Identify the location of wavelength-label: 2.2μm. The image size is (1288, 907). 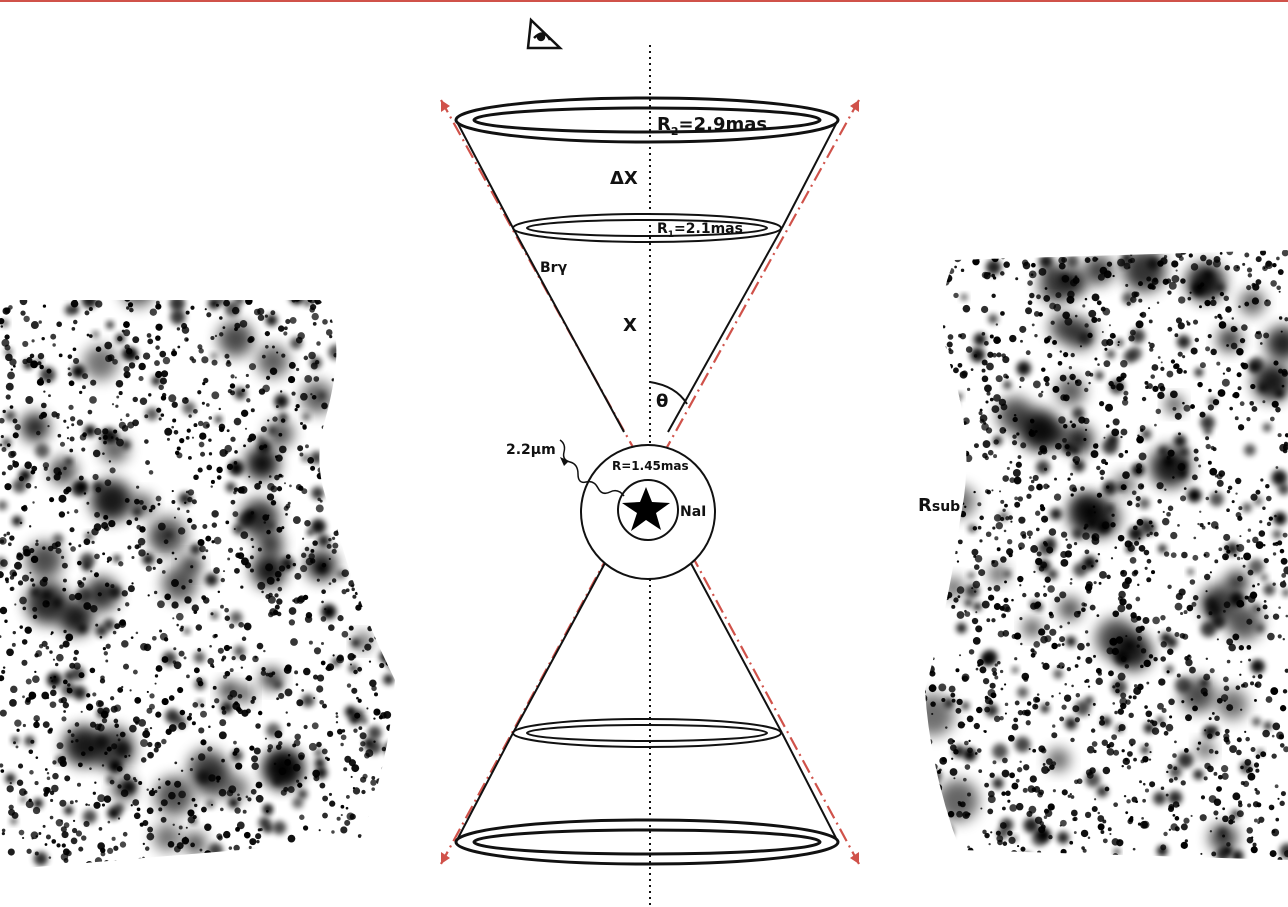
(531, 450).